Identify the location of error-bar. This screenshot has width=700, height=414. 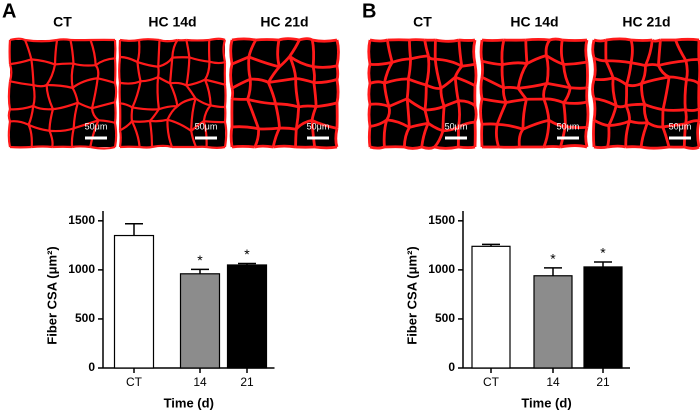
(134, 229).